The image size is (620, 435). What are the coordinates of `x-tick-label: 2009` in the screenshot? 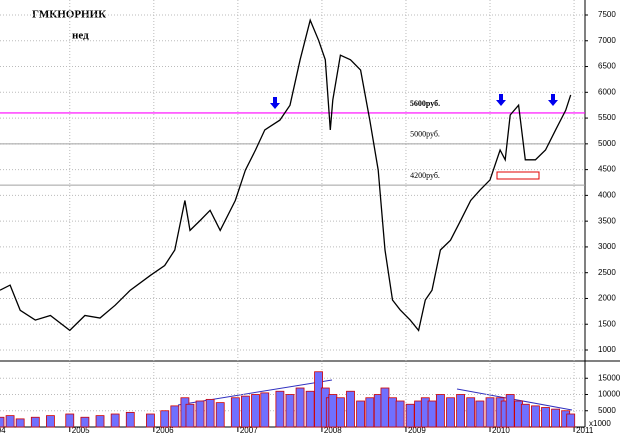 It's located at (417, 430).